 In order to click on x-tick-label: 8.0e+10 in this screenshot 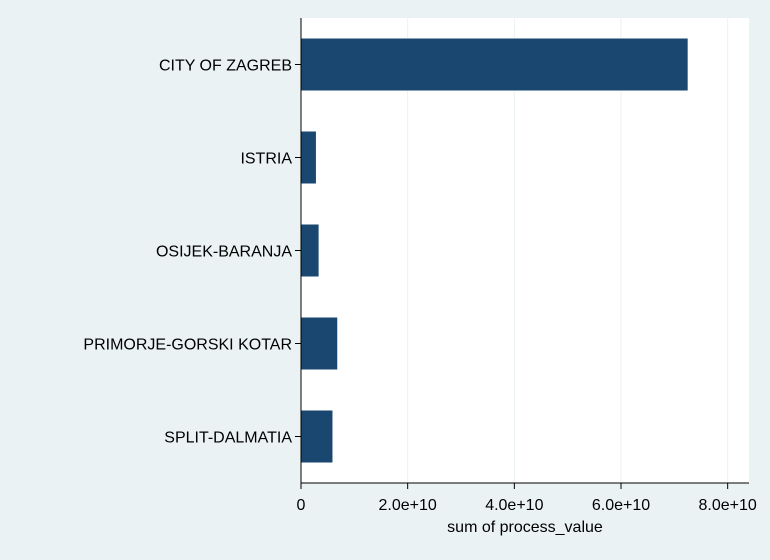, I will do `click(728, 505)`.